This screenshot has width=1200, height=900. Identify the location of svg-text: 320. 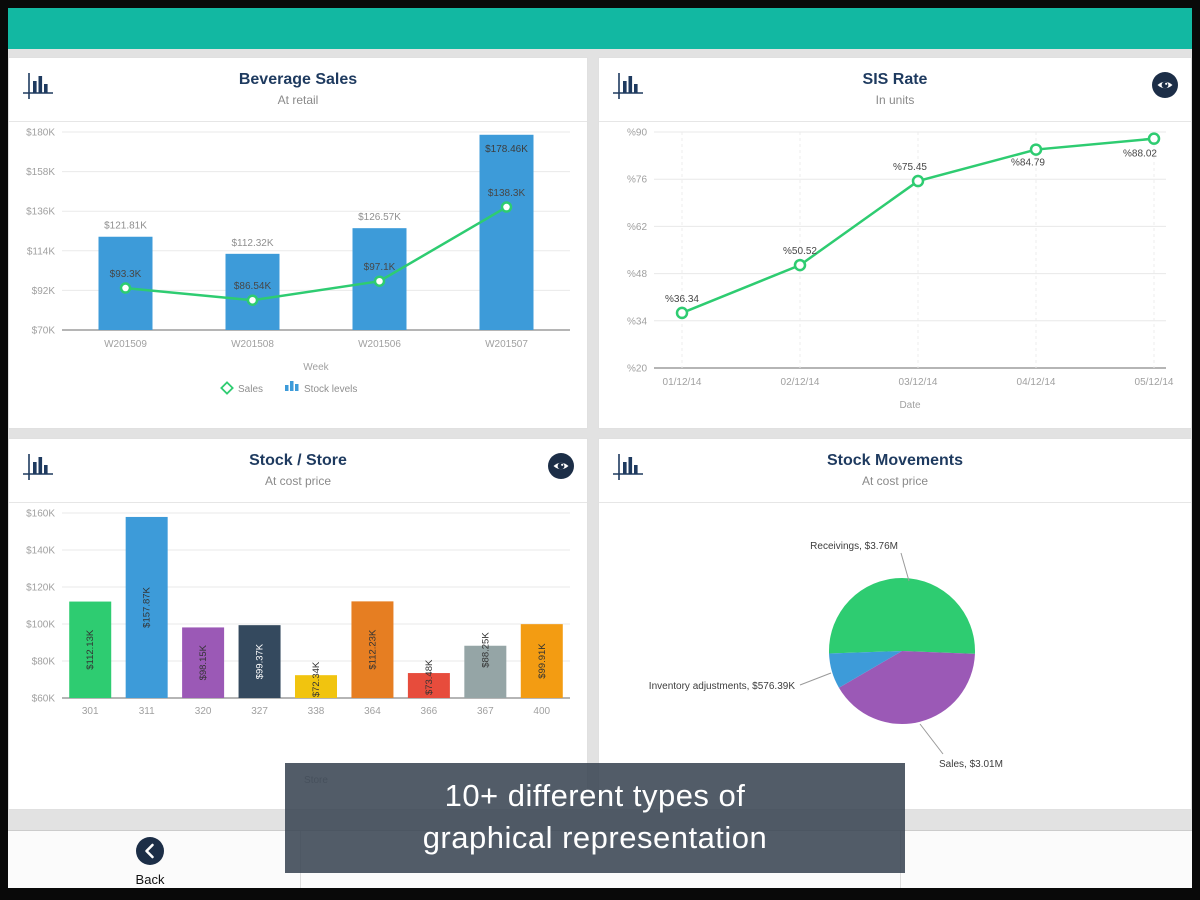
(203, 711).